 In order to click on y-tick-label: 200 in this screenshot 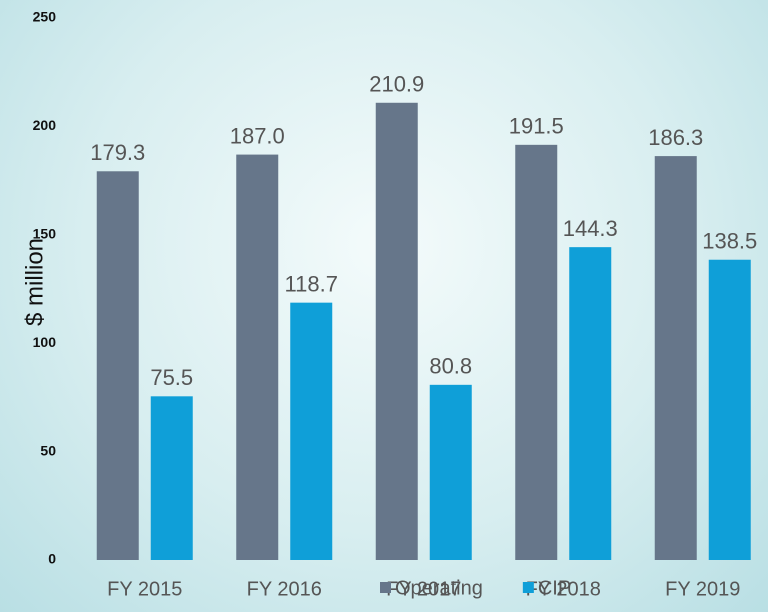, I will do `click(45, 125)`.